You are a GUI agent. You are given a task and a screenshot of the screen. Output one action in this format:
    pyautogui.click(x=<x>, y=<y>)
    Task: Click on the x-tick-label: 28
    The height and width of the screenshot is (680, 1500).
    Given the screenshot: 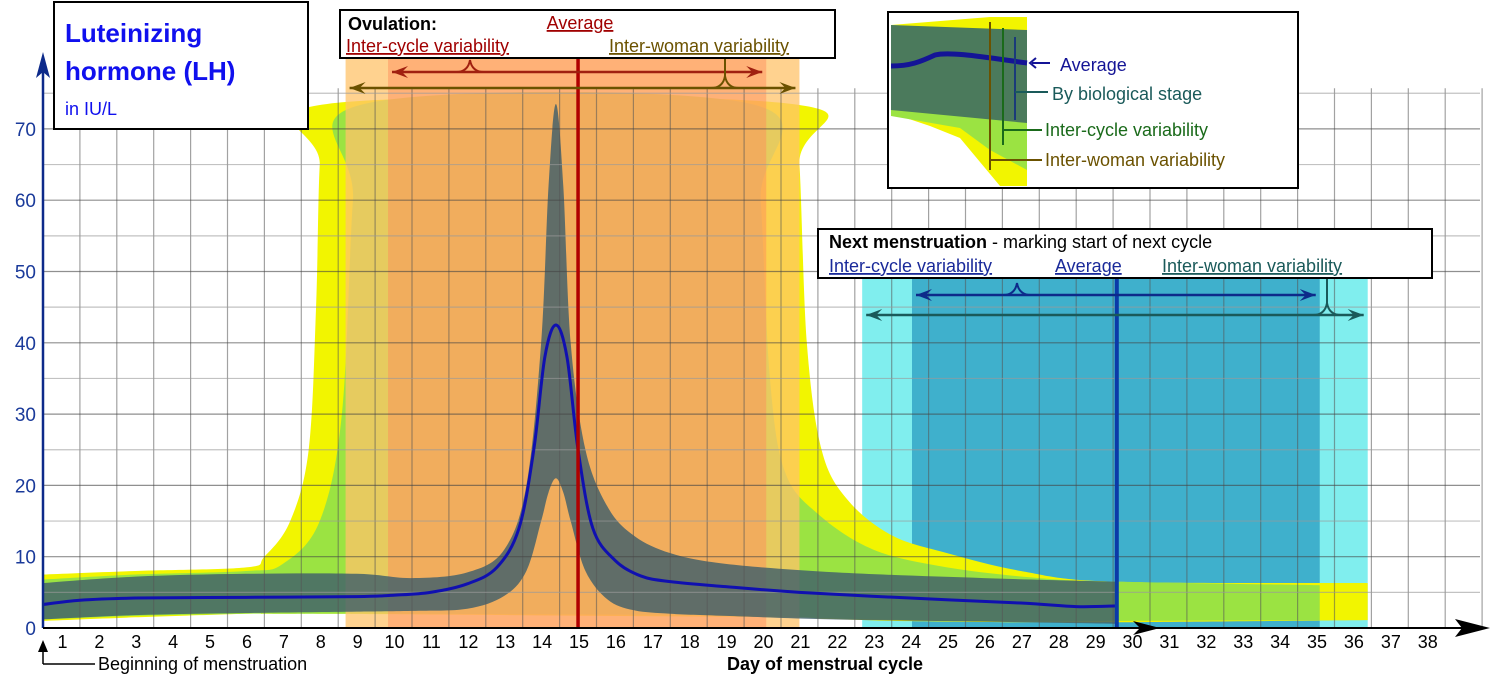 What is the action you would take?
    pyautogui.click(x=1059, y=642)
    